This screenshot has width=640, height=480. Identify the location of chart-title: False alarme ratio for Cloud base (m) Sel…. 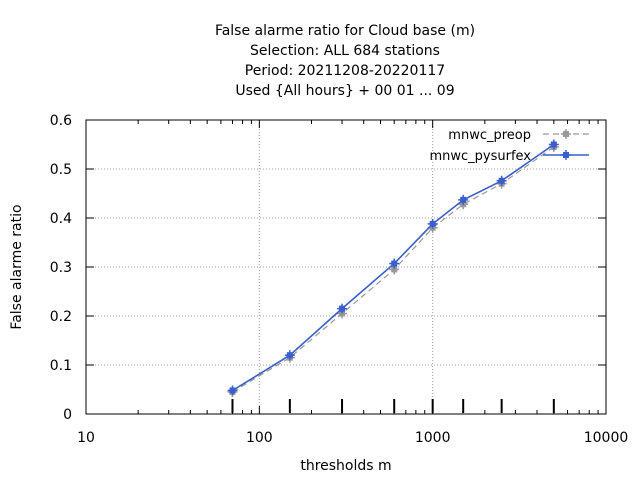
(345, 61).